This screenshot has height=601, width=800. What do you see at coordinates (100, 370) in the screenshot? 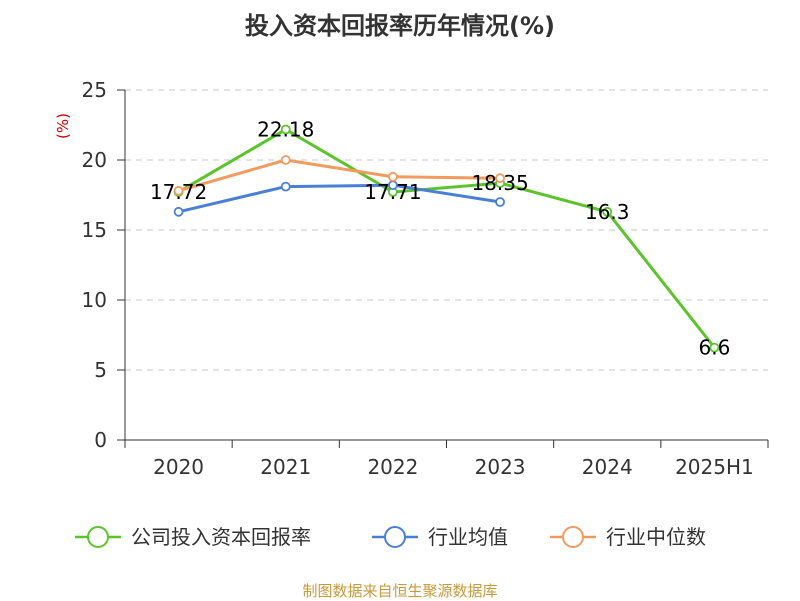
I see `y-tick-label: 5` at bounding box center [100, 370].